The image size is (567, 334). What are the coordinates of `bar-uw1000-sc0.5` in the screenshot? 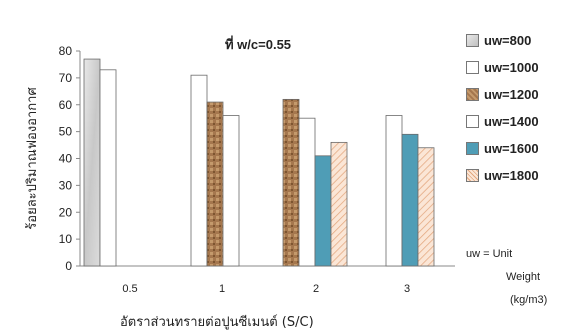 It's located at (108, 168).